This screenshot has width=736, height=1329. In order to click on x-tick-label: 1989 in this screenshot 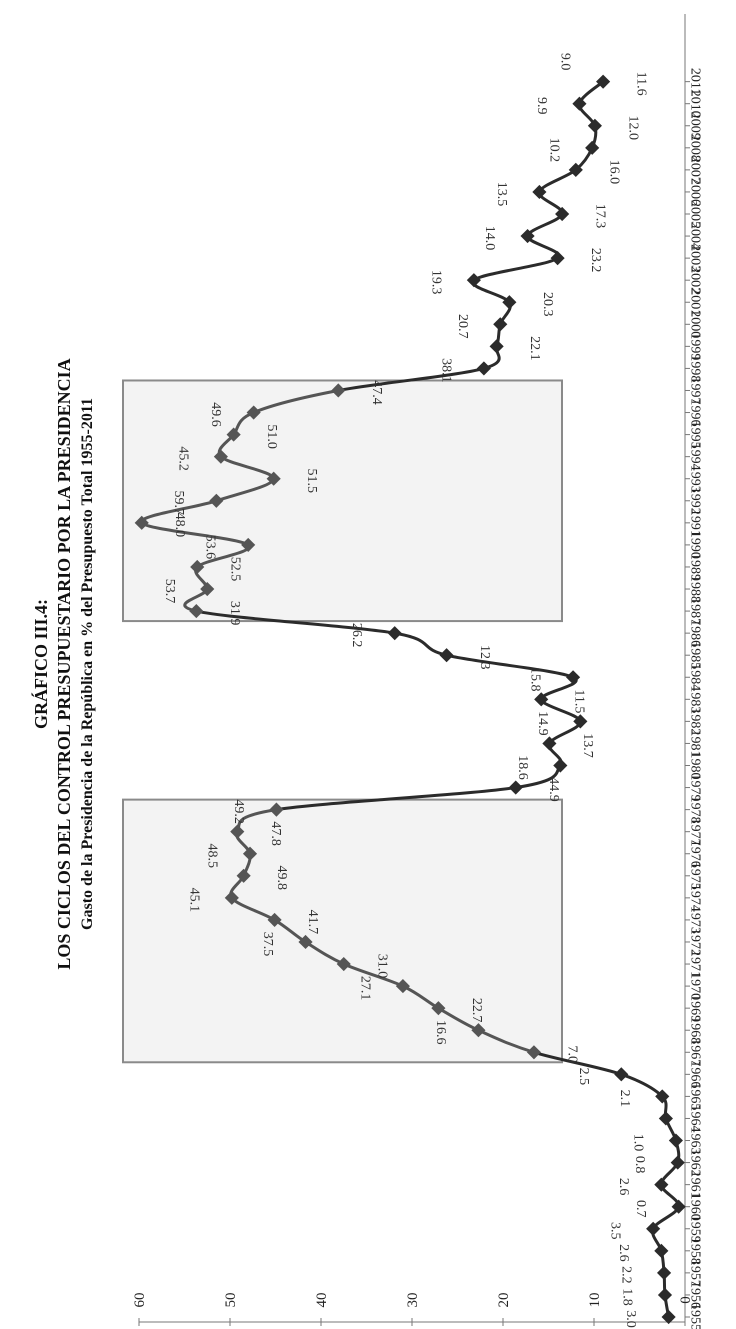, I will do `click(695, 567)`.